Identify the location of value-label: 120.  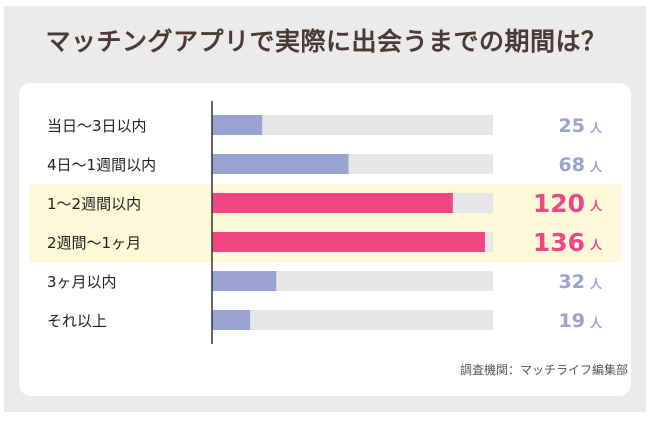
(559, 203).